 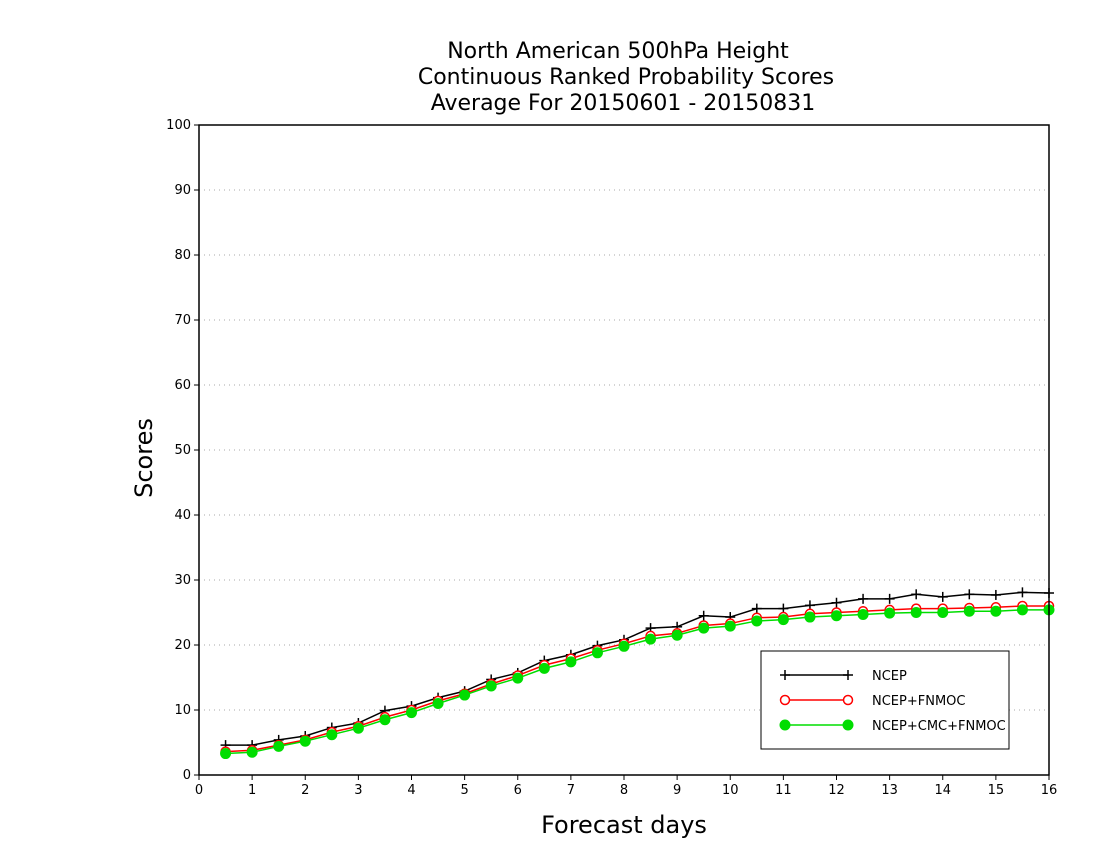 What do you see at coordinates (1049, 790) in the screenshot?
I see `x-tick-label: 16` at bounding box center [1049, 790].